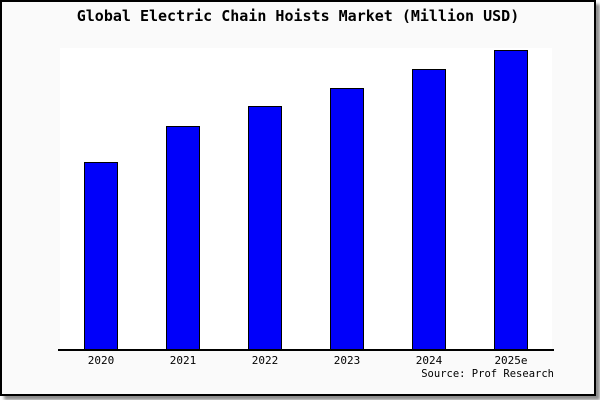 The width and height of the screenshot is (600, 400). What do you see at coordinates (511, 360) in the screenshot?
I see `x-tick-label-2025e: 2025e` at bounding box center [511, 360].